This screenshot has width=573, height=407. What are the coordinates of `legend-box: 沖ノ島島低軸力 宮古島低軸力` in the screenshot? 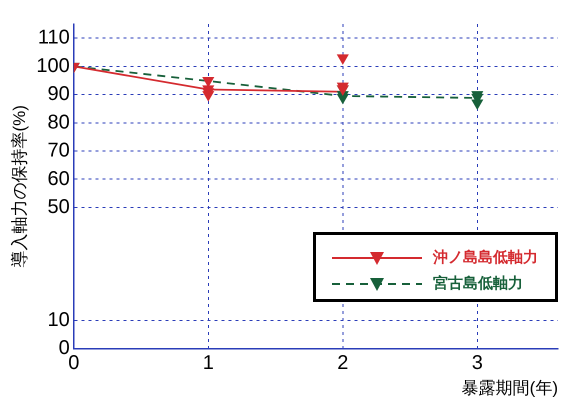 It's located at (435, 267).